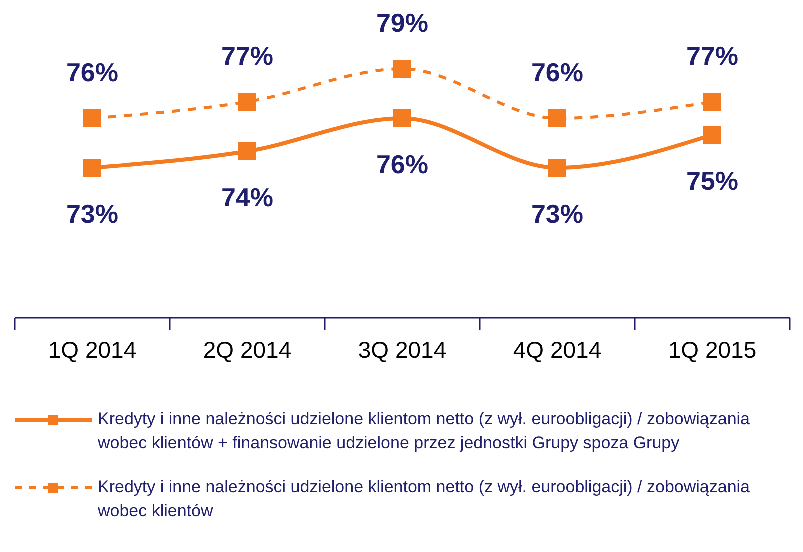 The image size is (803, 552). I want to click on x-tick-label: 3Q 2014, so click(402, 350).